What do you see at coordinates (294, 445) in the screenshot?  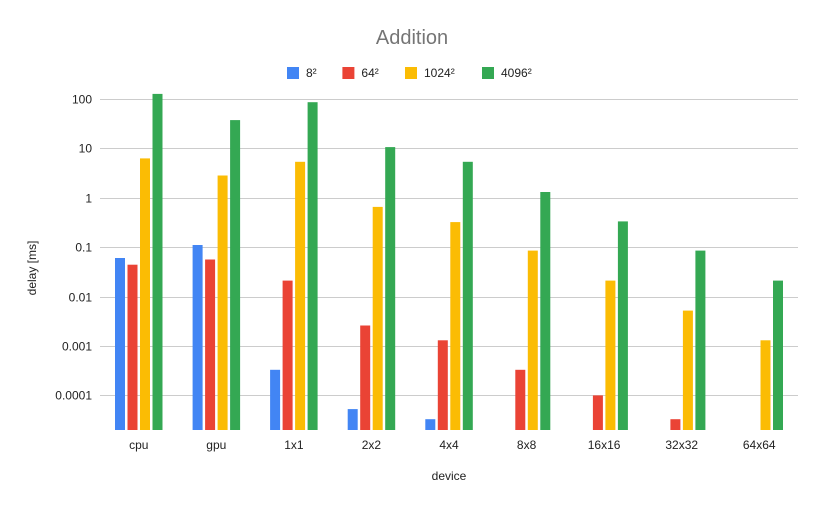 I see `x-tick-label: 1x1` at bounding box center [294, 445].